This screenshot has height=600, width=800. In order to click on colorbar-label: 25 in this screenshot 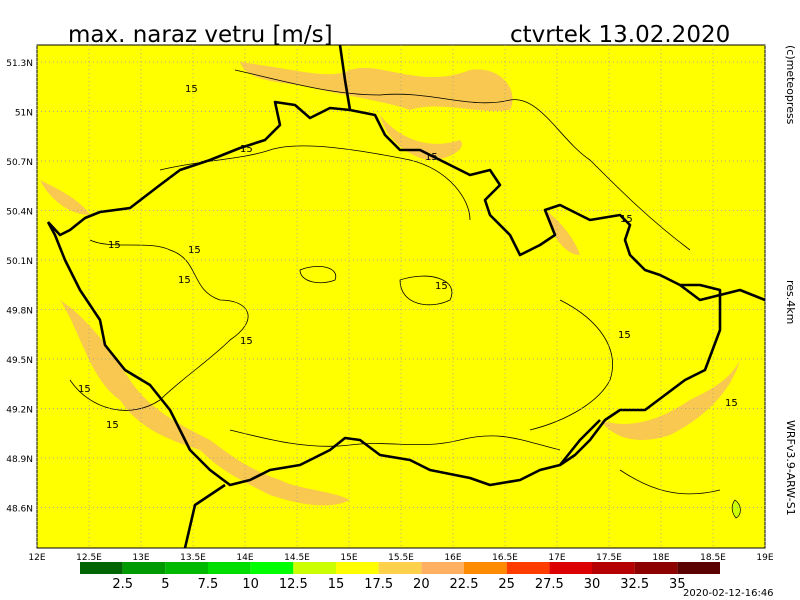, I will do `click(506, 584)`.